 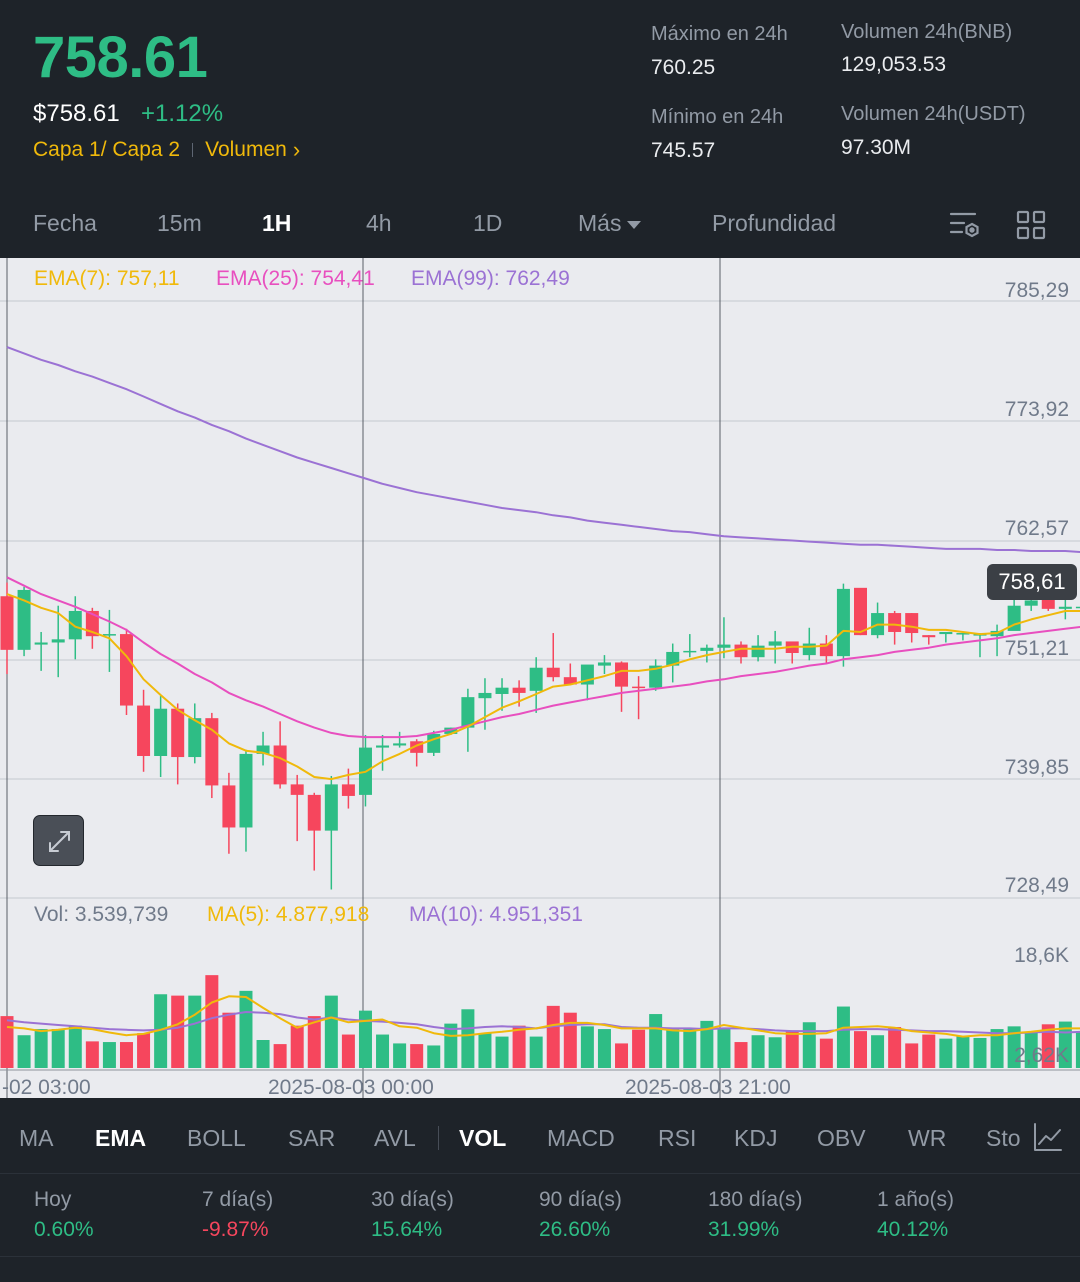 I want to click on indicator-wr: WR, so click(x=927, y=1138).